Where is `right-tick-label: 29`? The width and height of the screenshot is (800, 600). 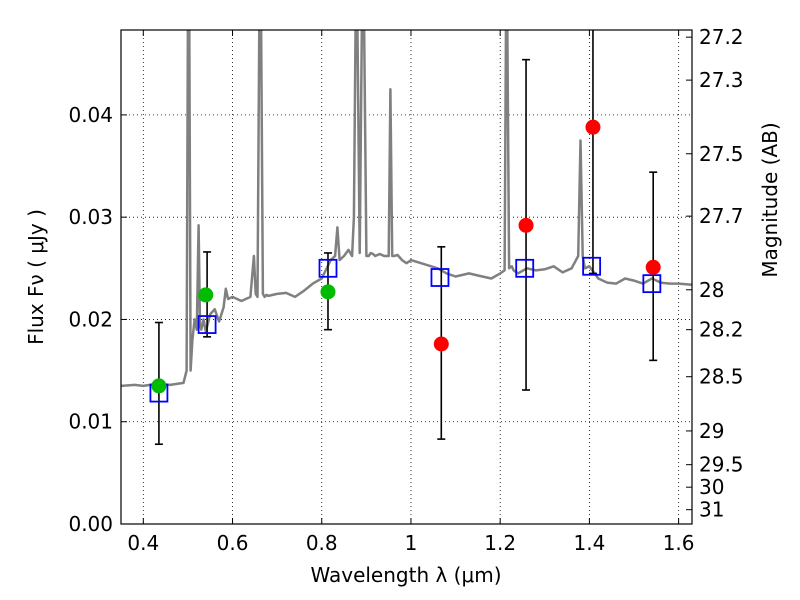 right-tick-label: 29 is located at coordinates (711, 431).